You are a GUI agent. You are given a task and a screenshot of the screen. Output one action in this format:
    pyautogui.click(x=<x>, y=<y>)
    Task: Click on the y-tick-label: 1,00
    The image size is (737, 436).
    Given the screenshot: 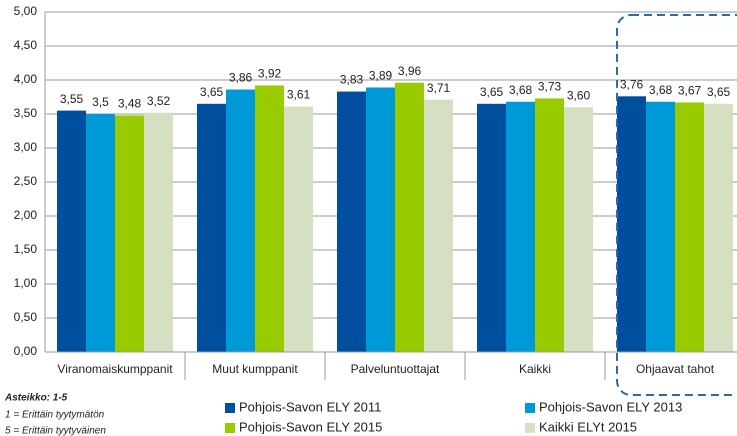 What is the action you would take?
    pyautogui.click(x=26, y=283)
    